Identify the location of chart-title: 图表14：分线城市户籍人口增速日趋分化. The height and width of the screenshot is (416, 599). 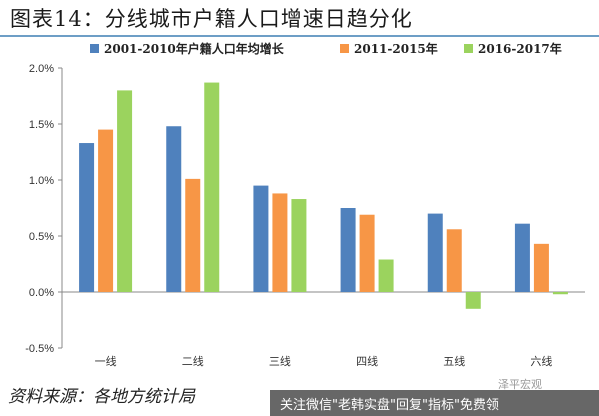
(211, 19).